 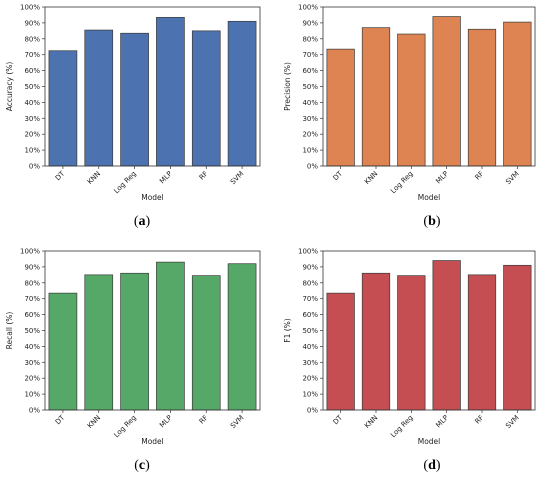 I want to click on y-axis-label: Precision (%), so click(x=287, y=86).